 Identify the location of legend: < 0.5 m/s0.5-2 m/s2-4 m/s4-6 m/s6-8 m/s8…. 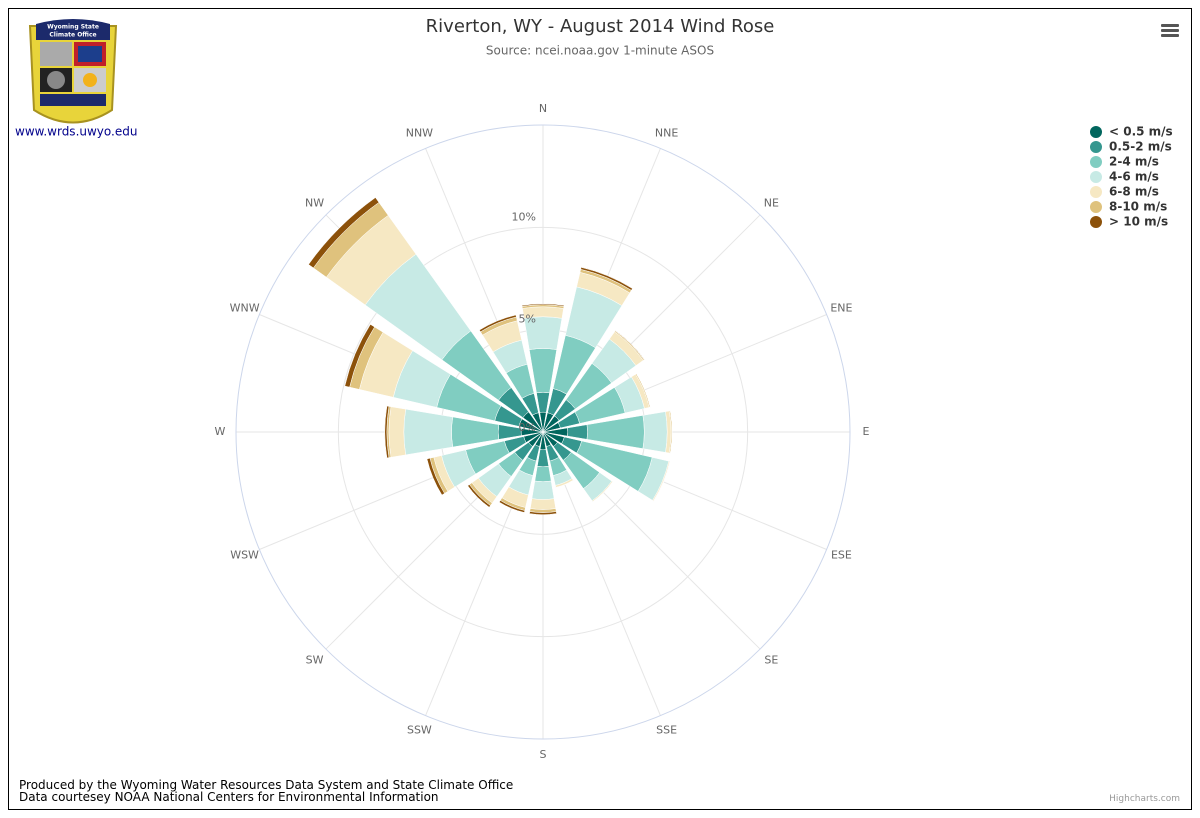
(1131, 177).